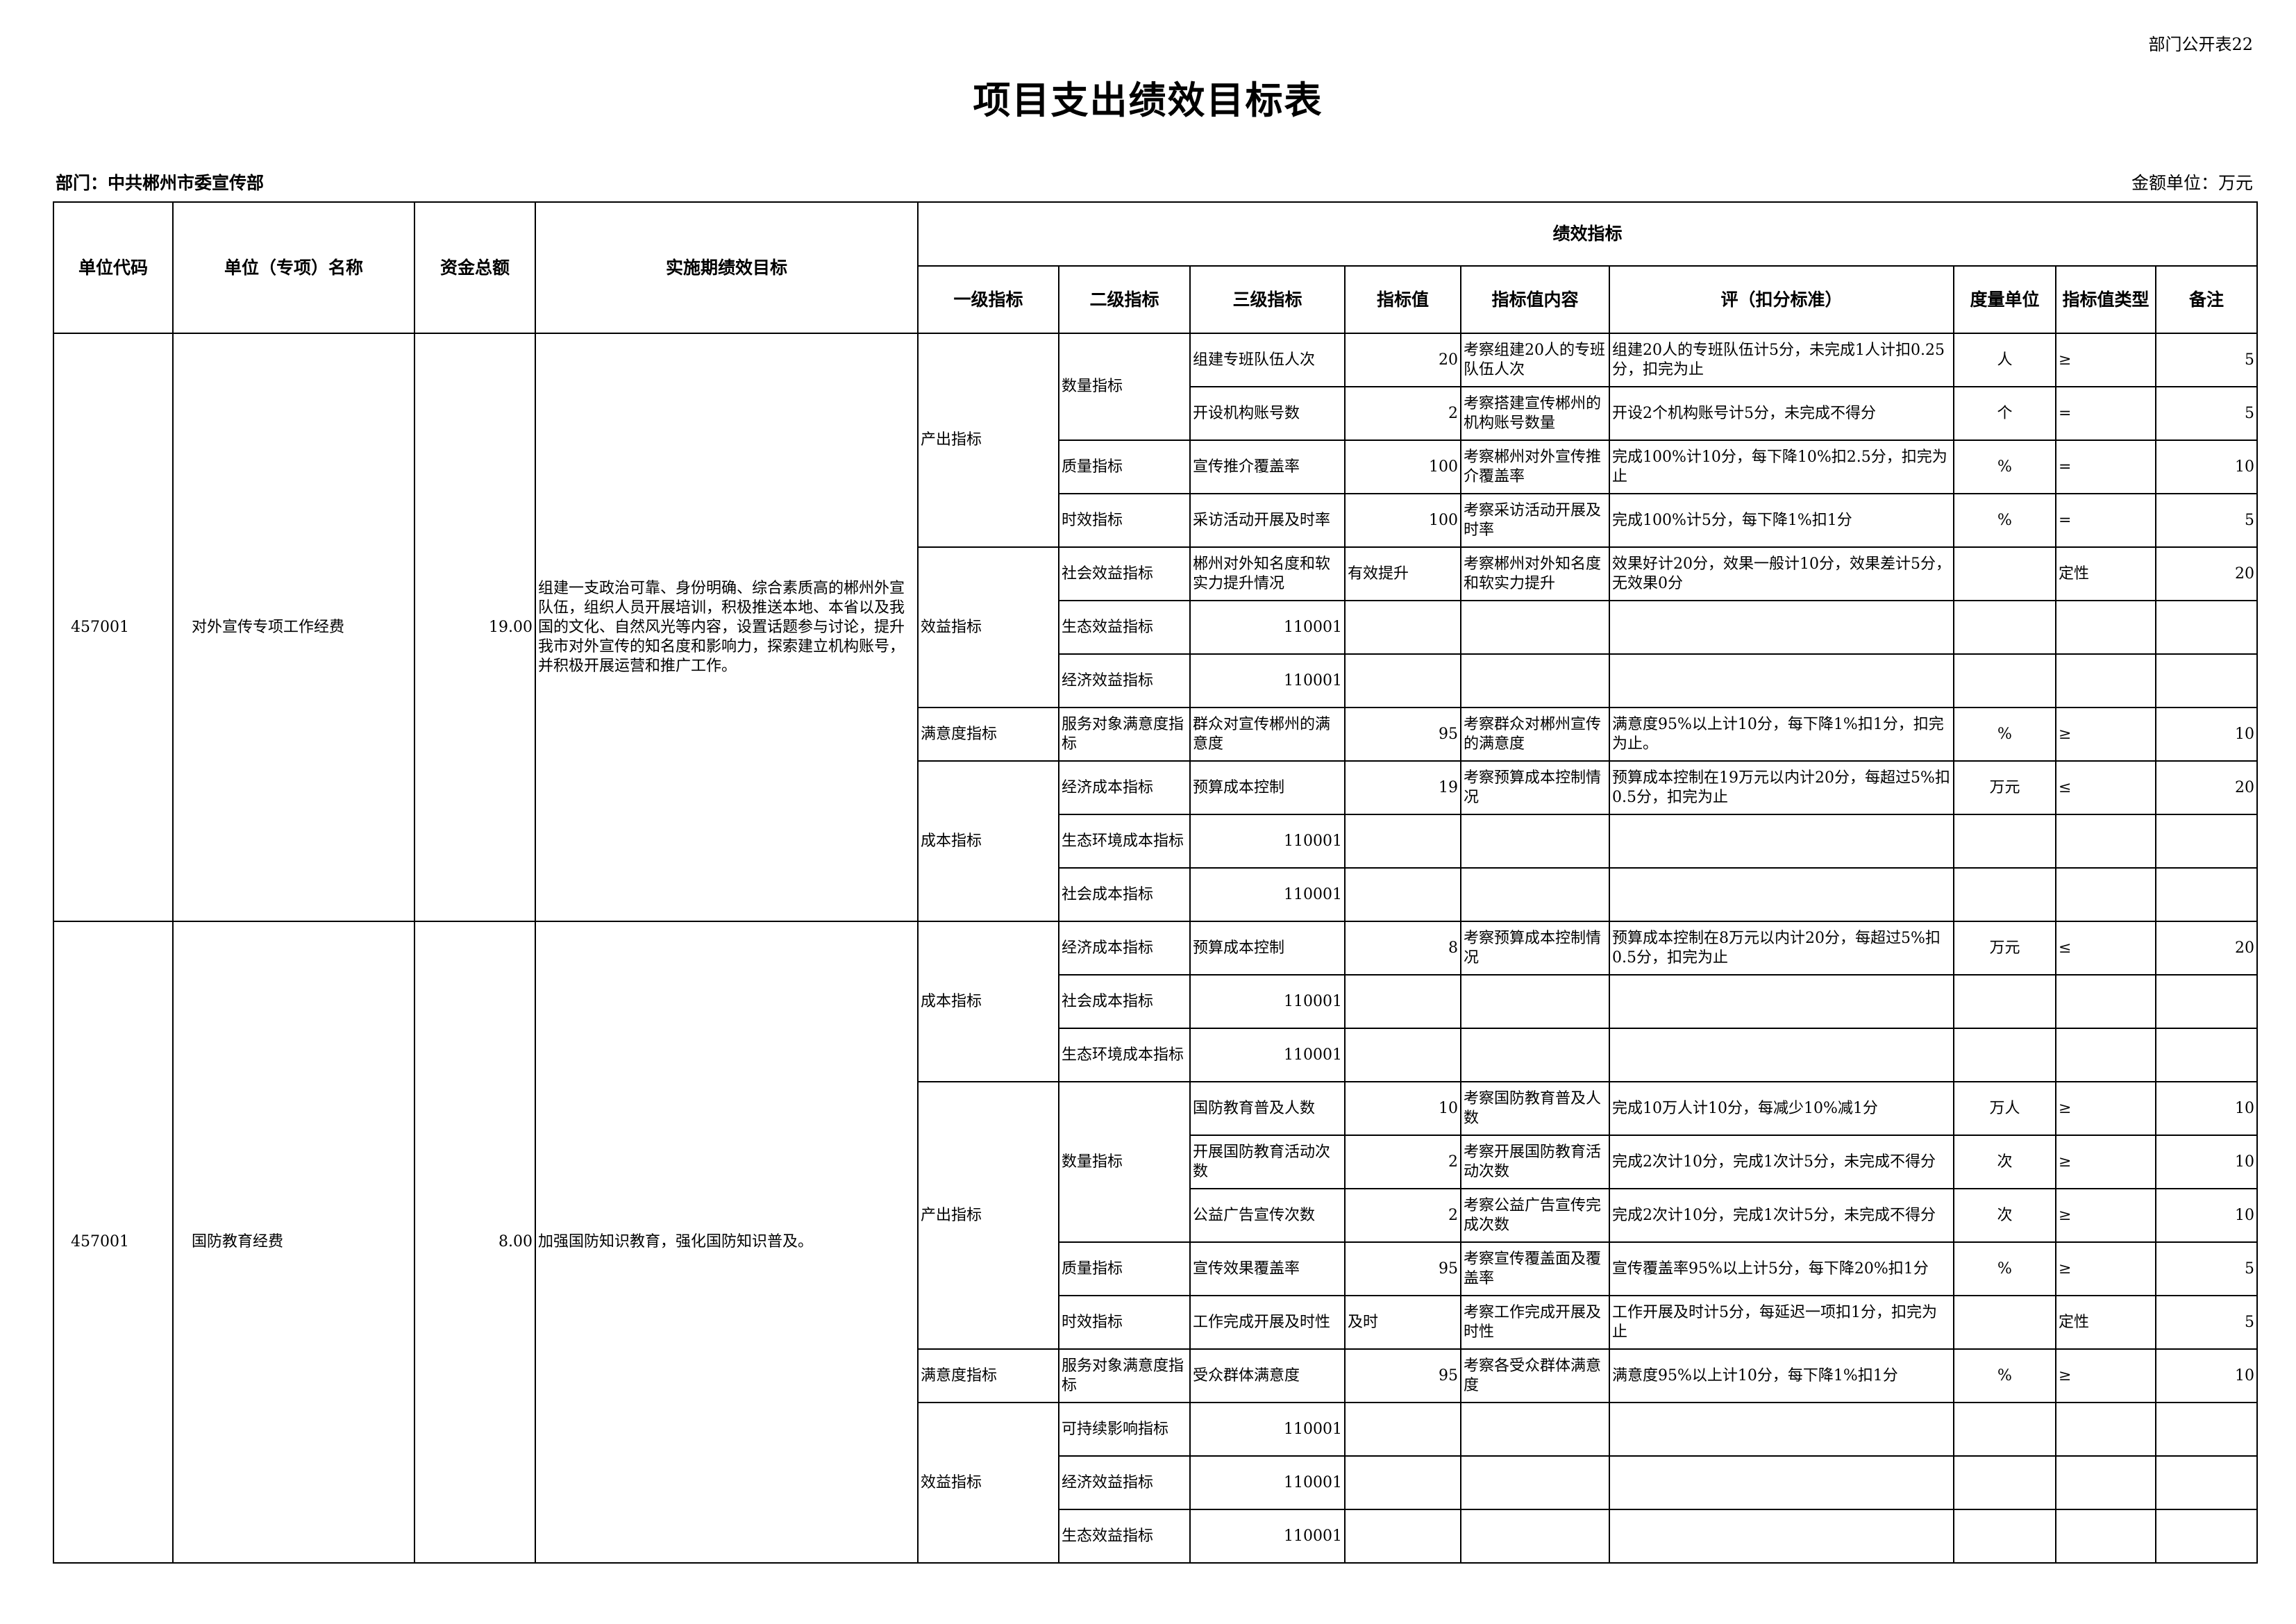  Describe the element at coordinates (1781, 573) in the screenshot. I see `scoring-standard-cell: 效果好计20分，效果一般计10分，效果差计5分，无效果0分` at that location.